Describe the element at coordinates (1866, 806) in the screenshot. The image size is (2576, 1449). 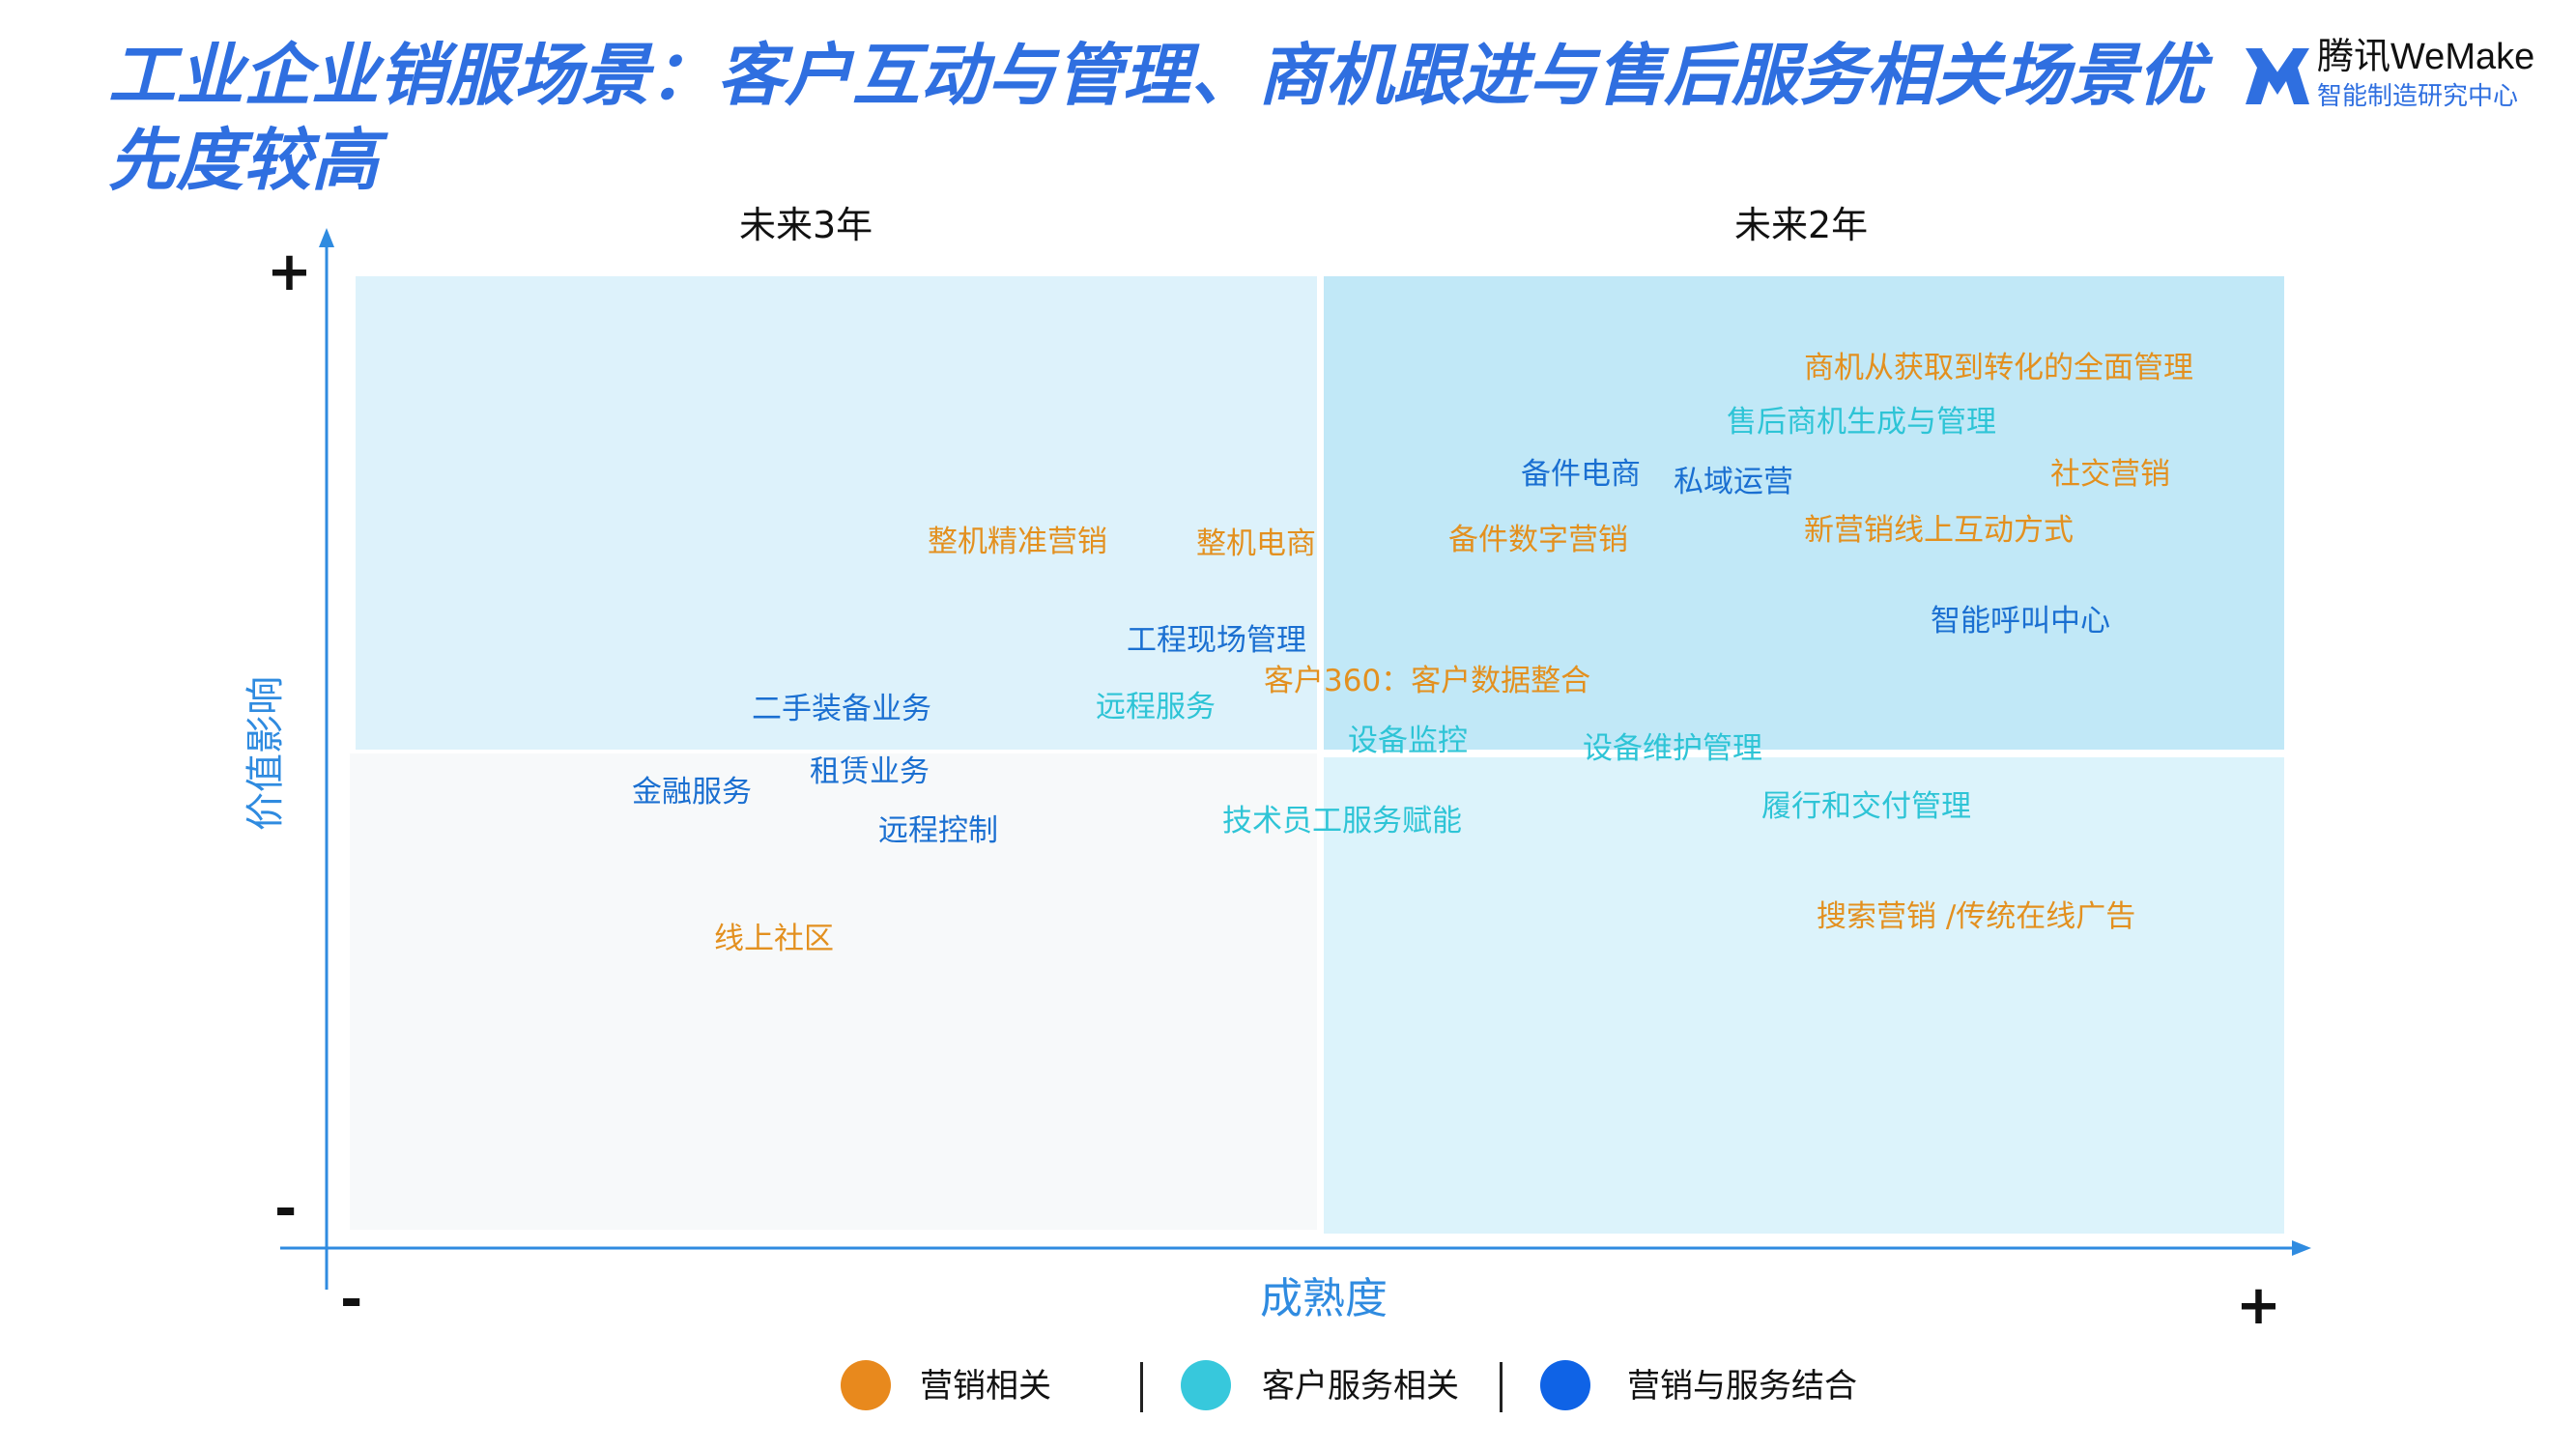
I see `item-fulfillment-delivery: 履行和交付管理` at that location.